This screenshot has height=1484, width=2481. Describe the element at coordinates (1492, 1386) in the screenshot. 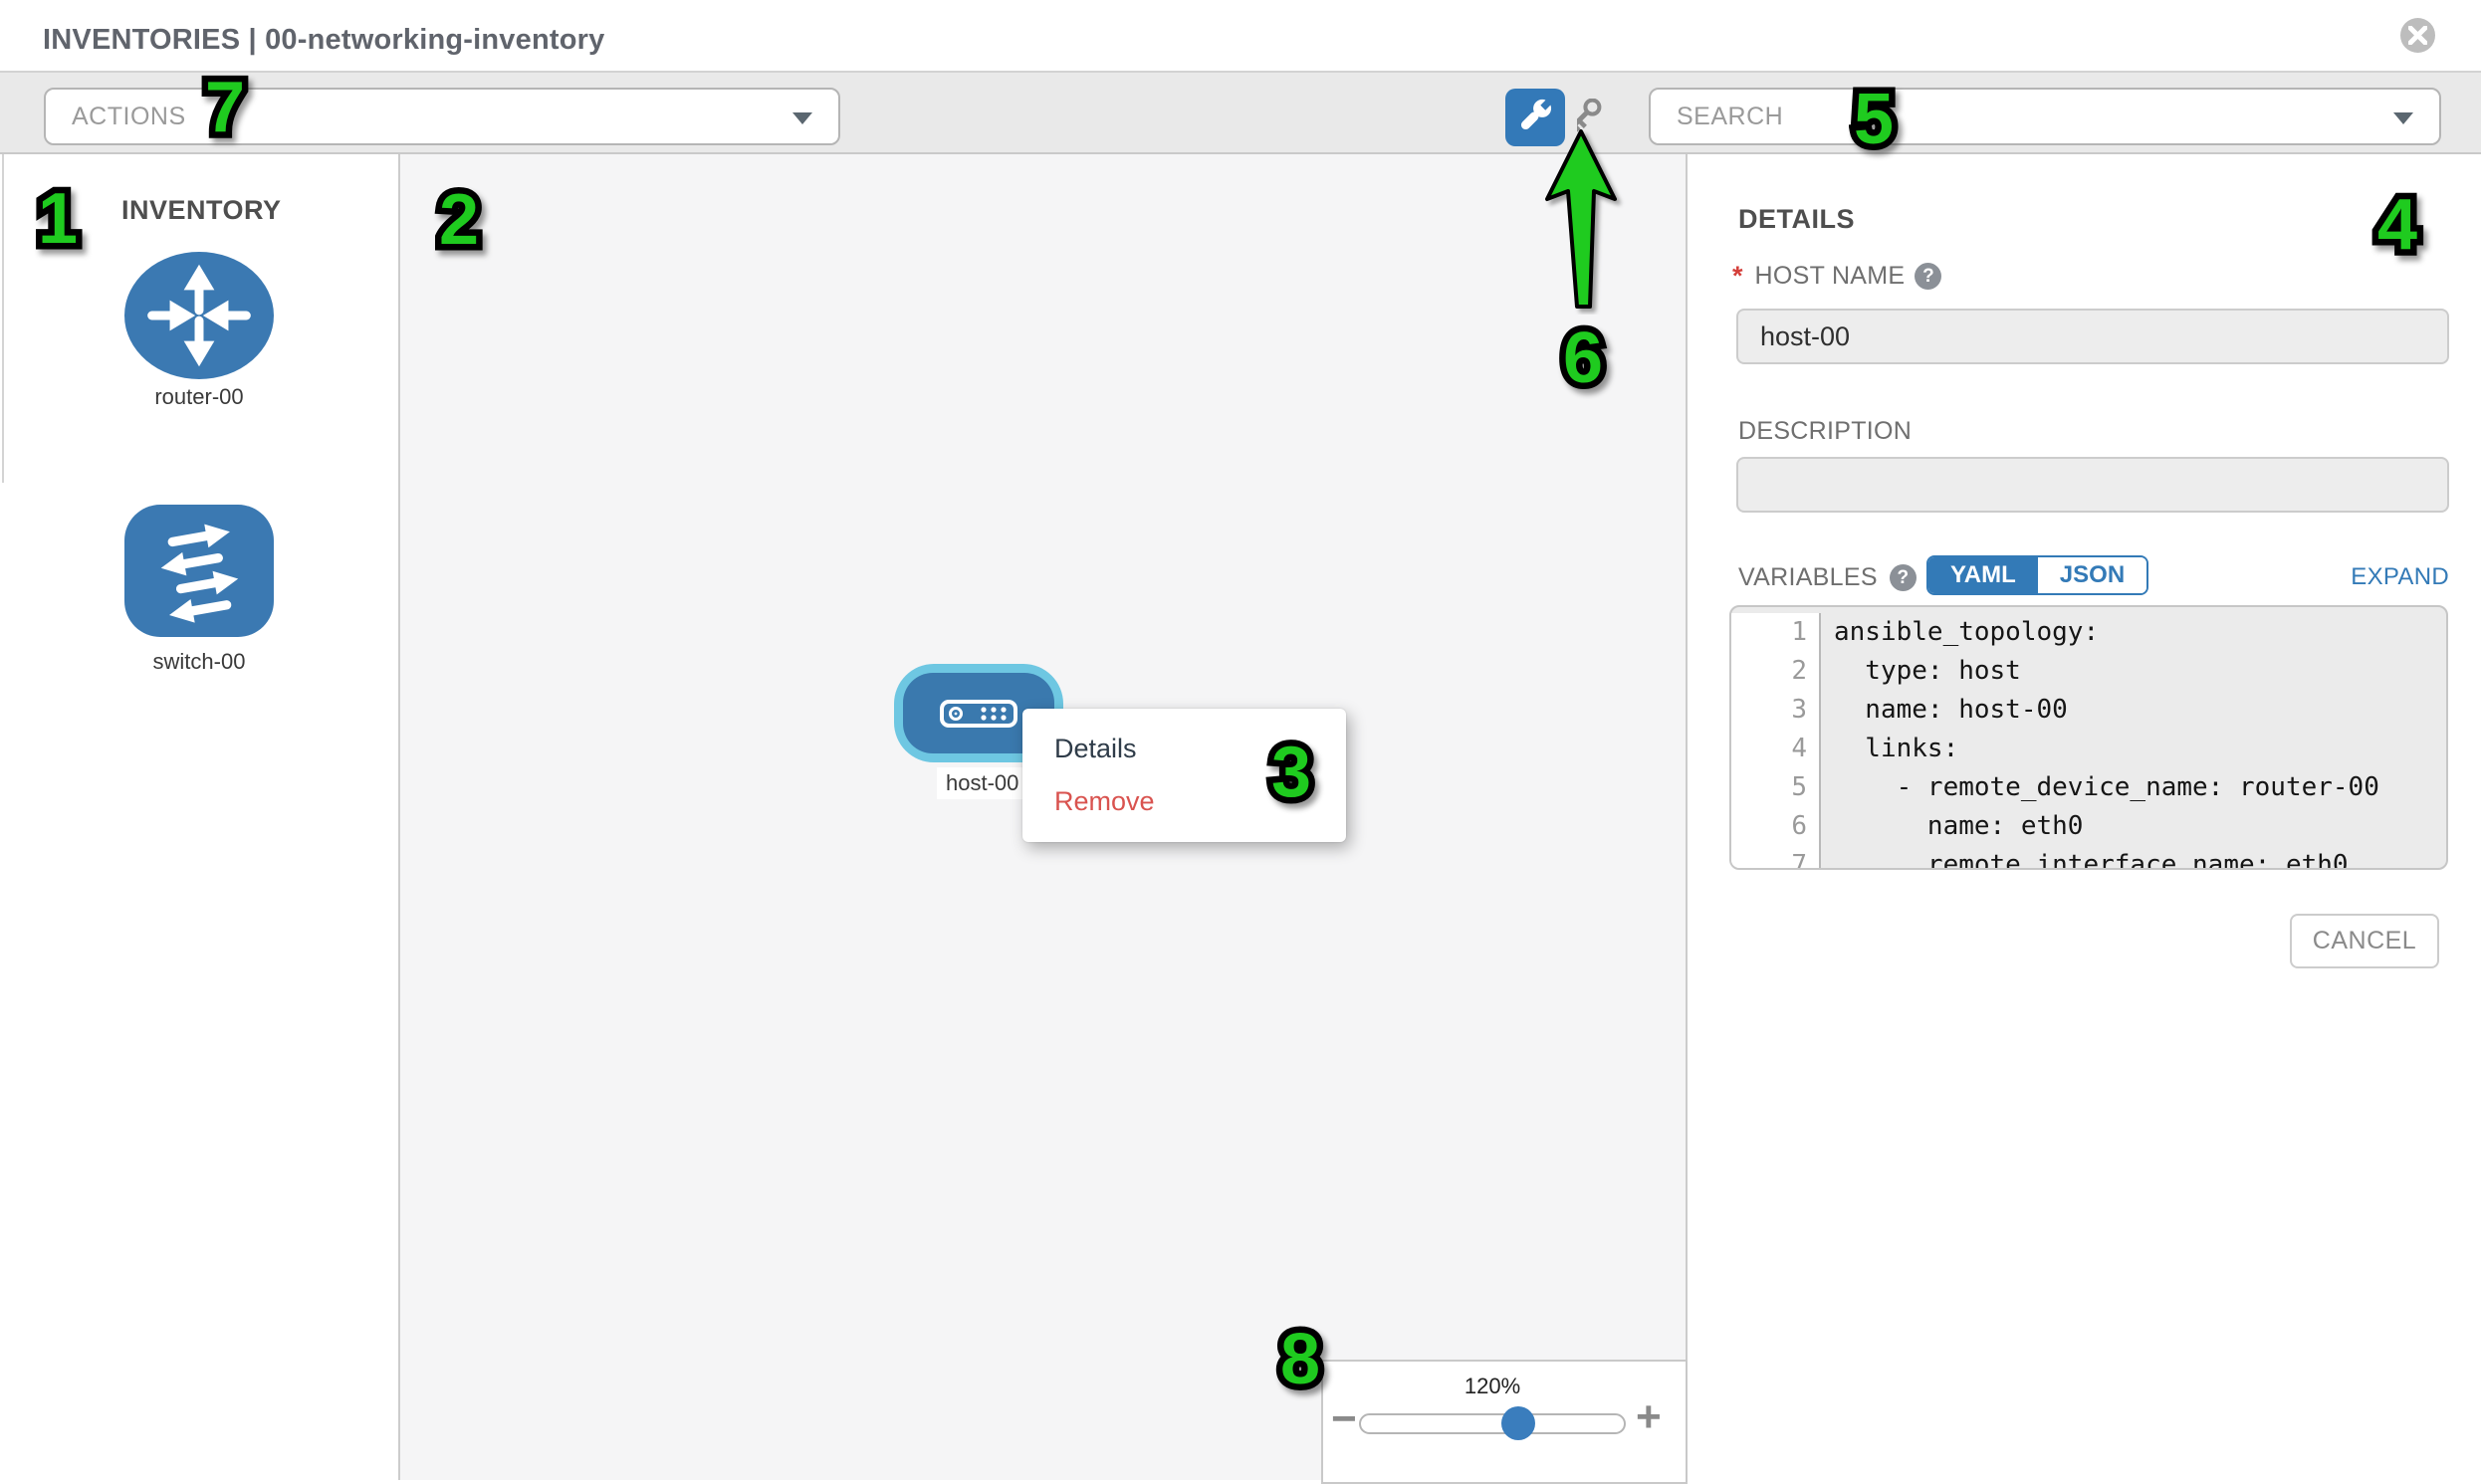

I see `zoom-level-value: 120%` at that location.